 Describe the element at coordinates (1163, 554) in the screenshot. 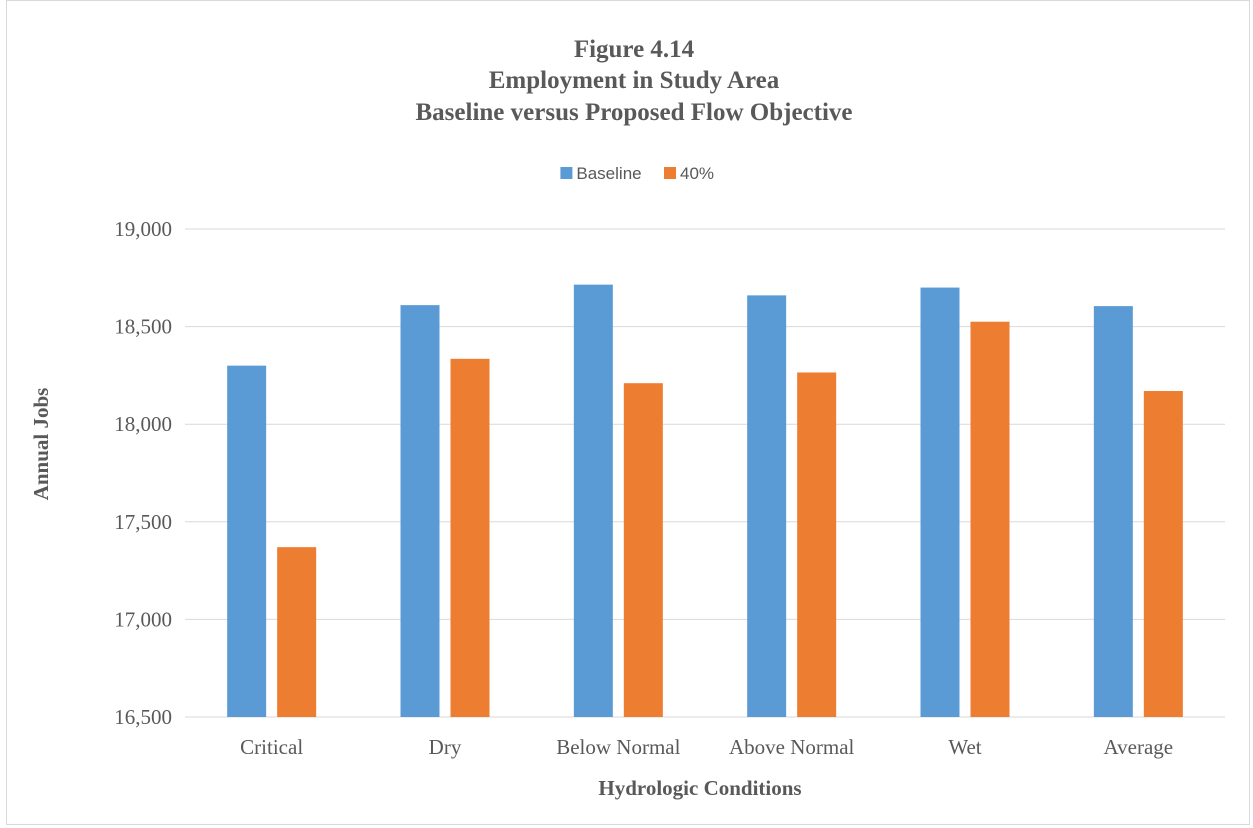

I see `bar-proposed-average` at that location.